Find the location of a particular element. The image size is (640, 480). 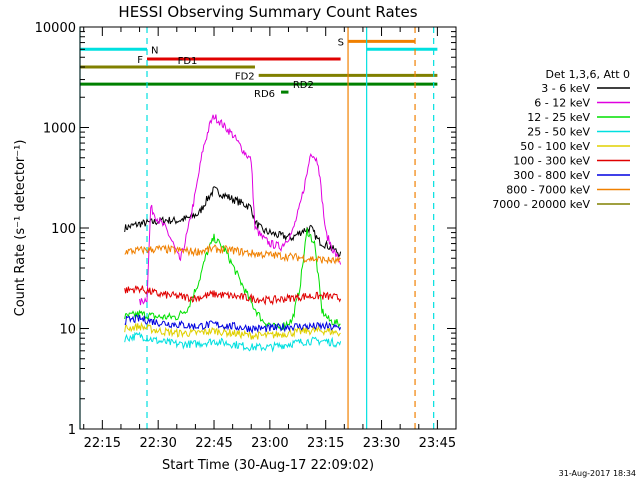

legend-label: 7000 - 20000 keV is located at coordinates (541, 204).